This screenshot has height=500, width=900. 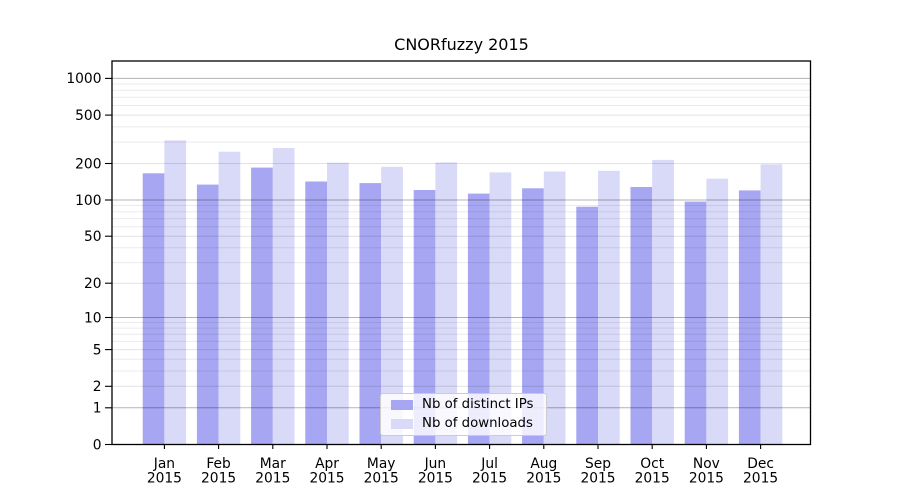 What do you see at coordinates (706, 464) in the screenshot?
I see `x-tick-label-month: Nov` at bounding box center [706, 464].